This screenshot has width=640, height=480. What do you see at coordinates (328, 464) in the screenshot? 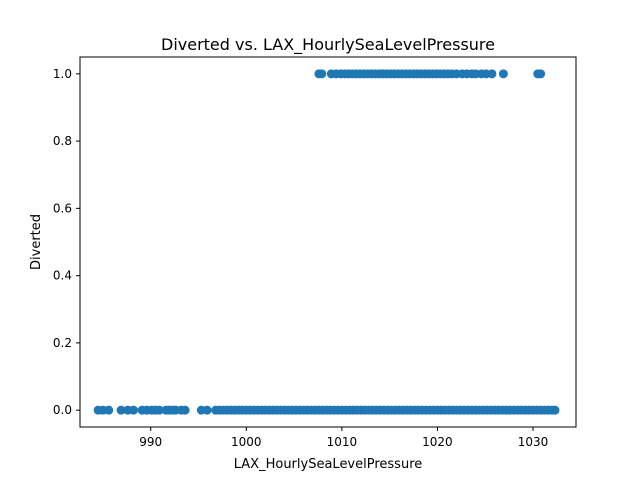
I see `x-axis-label: LAX_HourlySeaLevelPressure` at bounding box center [328, 464].